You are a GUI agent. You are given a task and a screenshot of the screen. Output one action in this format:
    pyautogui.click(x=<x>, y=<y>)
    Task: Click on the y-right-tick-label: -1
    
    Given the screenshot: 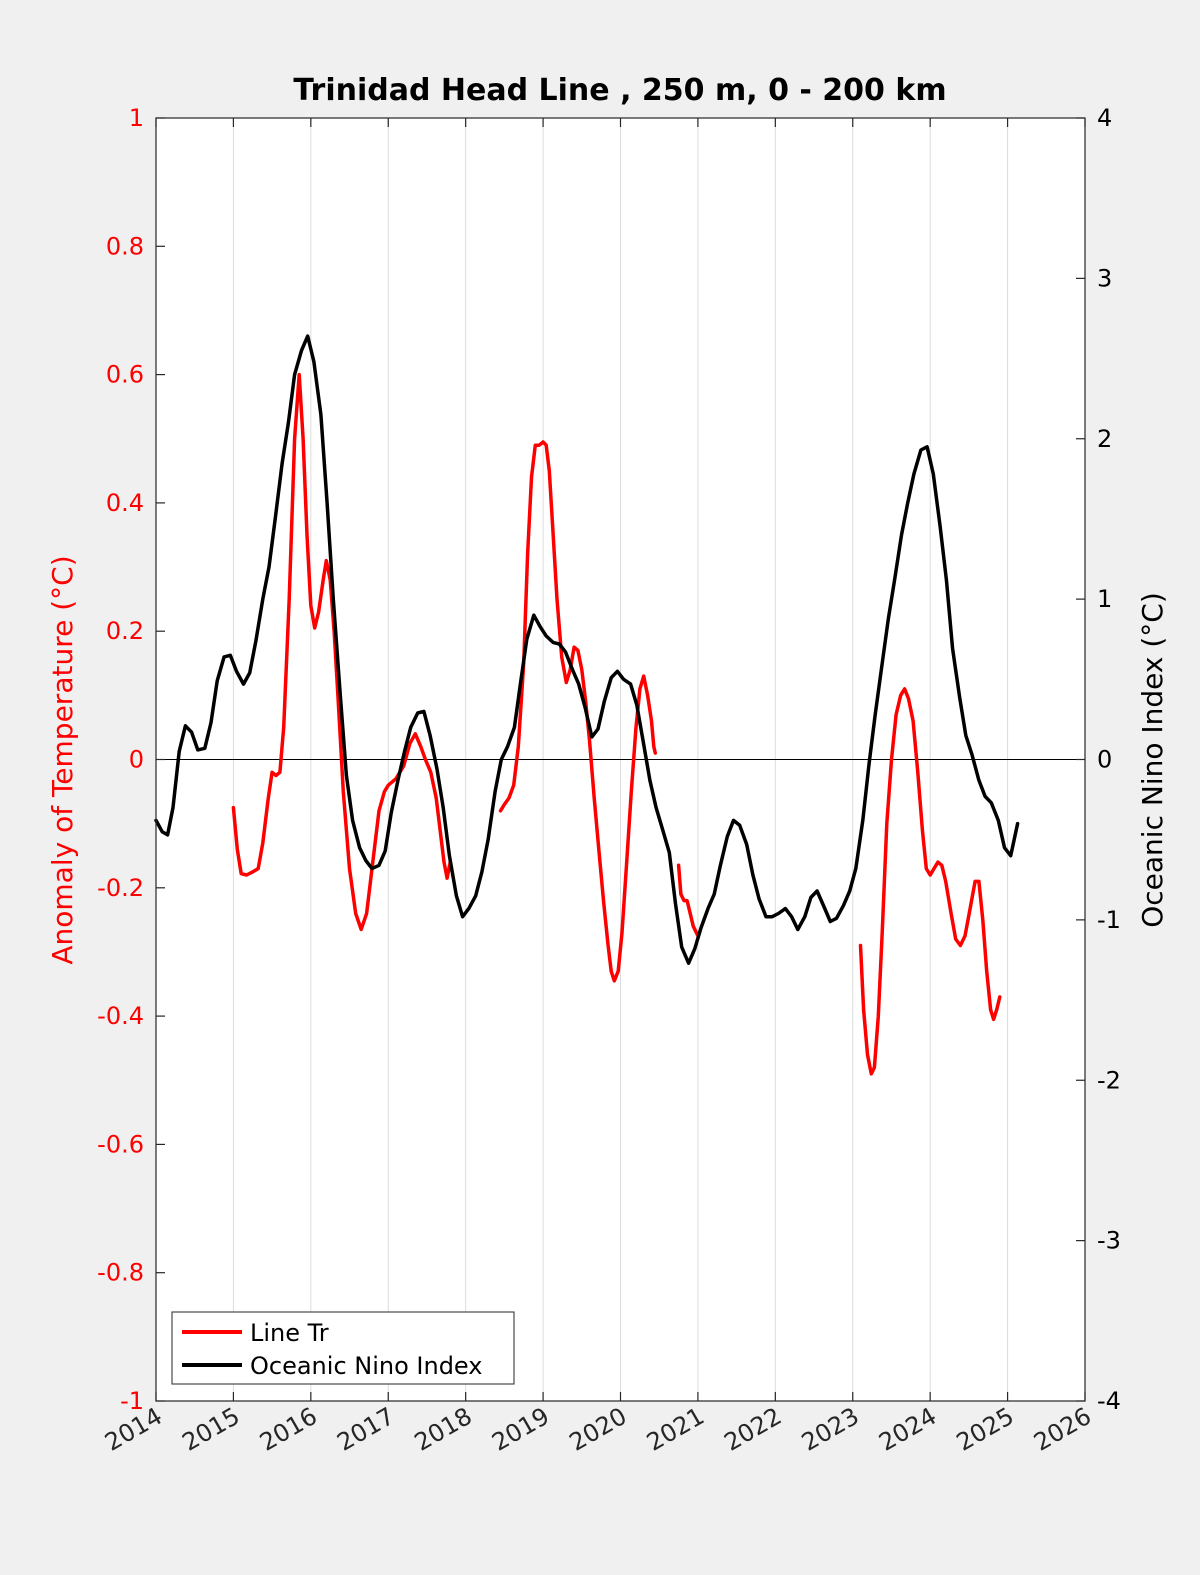 What is the action you would take?
    pyautogui.click(x=1109, y=920)
    